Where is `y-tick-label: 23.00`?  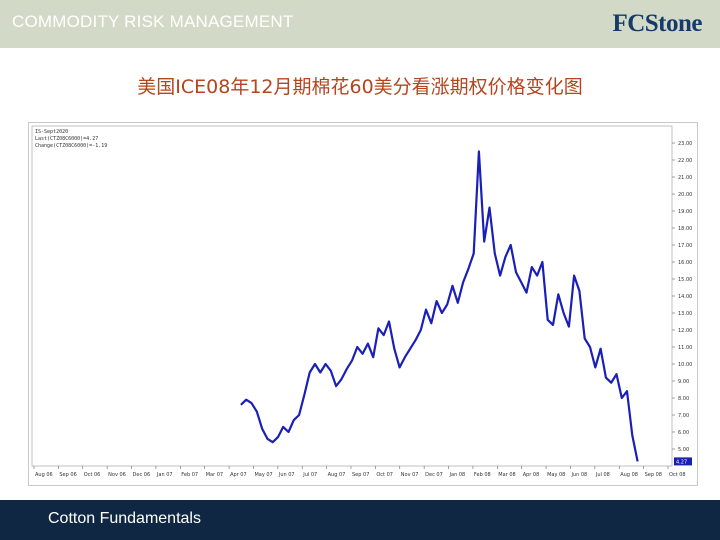
y-tick-label: 23.00 is located at coordinates (685, 144).